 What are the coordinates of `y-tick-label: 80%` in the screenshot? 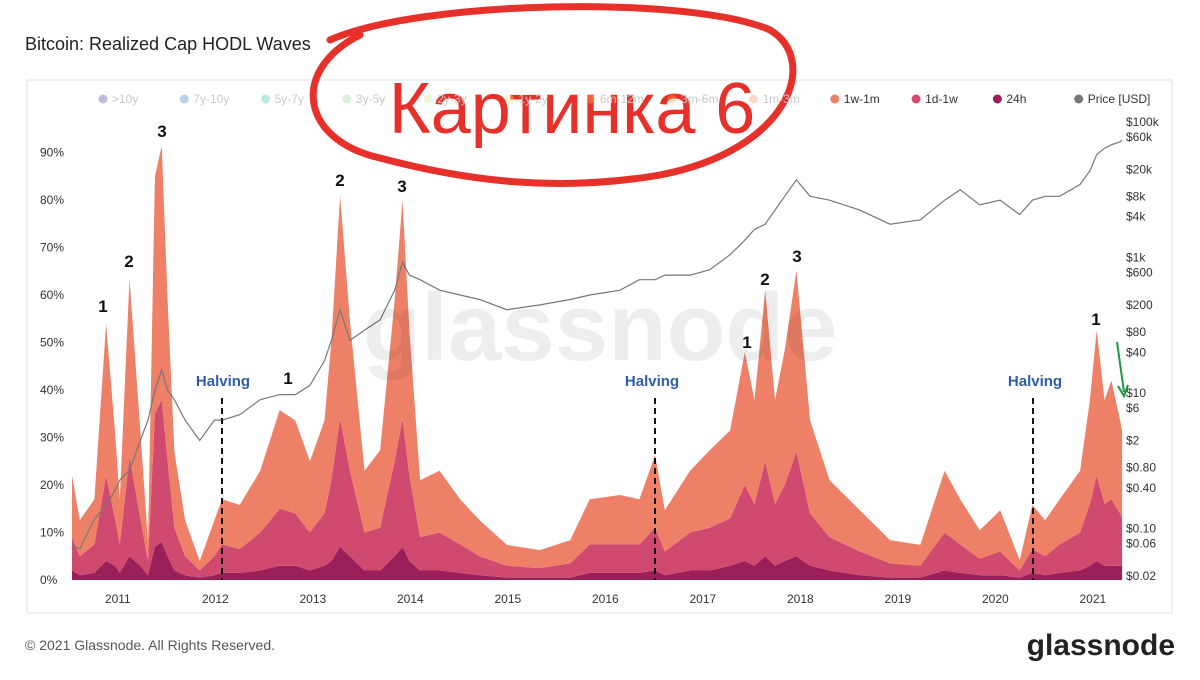 It's located at (52, 200).